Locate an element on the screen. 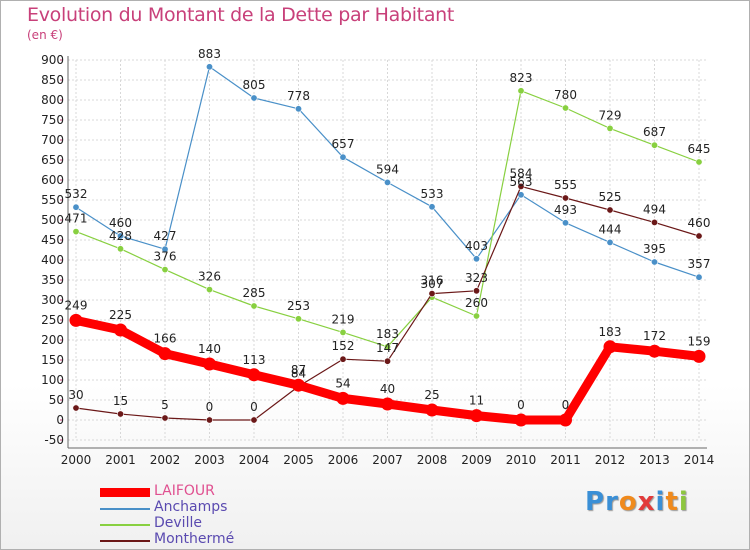 This screenshot has width=750, height=550. x-tick-label: 2004 is located at coordinates (254, 460).